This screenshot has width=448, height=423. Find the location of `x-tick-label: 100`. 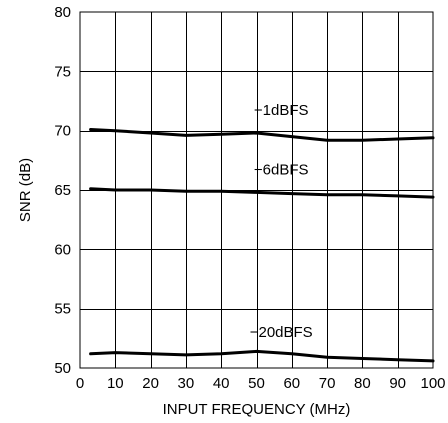

x-tick-label: 100 is located at coordinates (432, 383).